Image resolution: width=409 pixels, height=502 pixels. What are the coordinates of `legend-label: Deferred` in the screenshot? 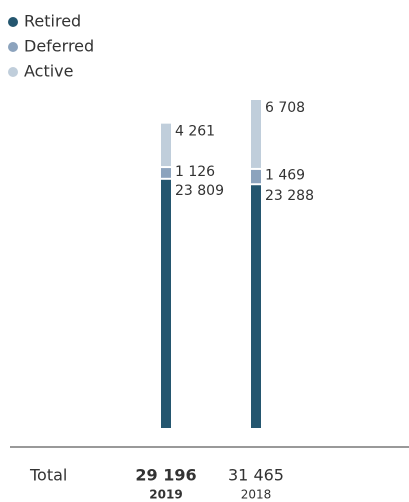 It's located at (59, 46).